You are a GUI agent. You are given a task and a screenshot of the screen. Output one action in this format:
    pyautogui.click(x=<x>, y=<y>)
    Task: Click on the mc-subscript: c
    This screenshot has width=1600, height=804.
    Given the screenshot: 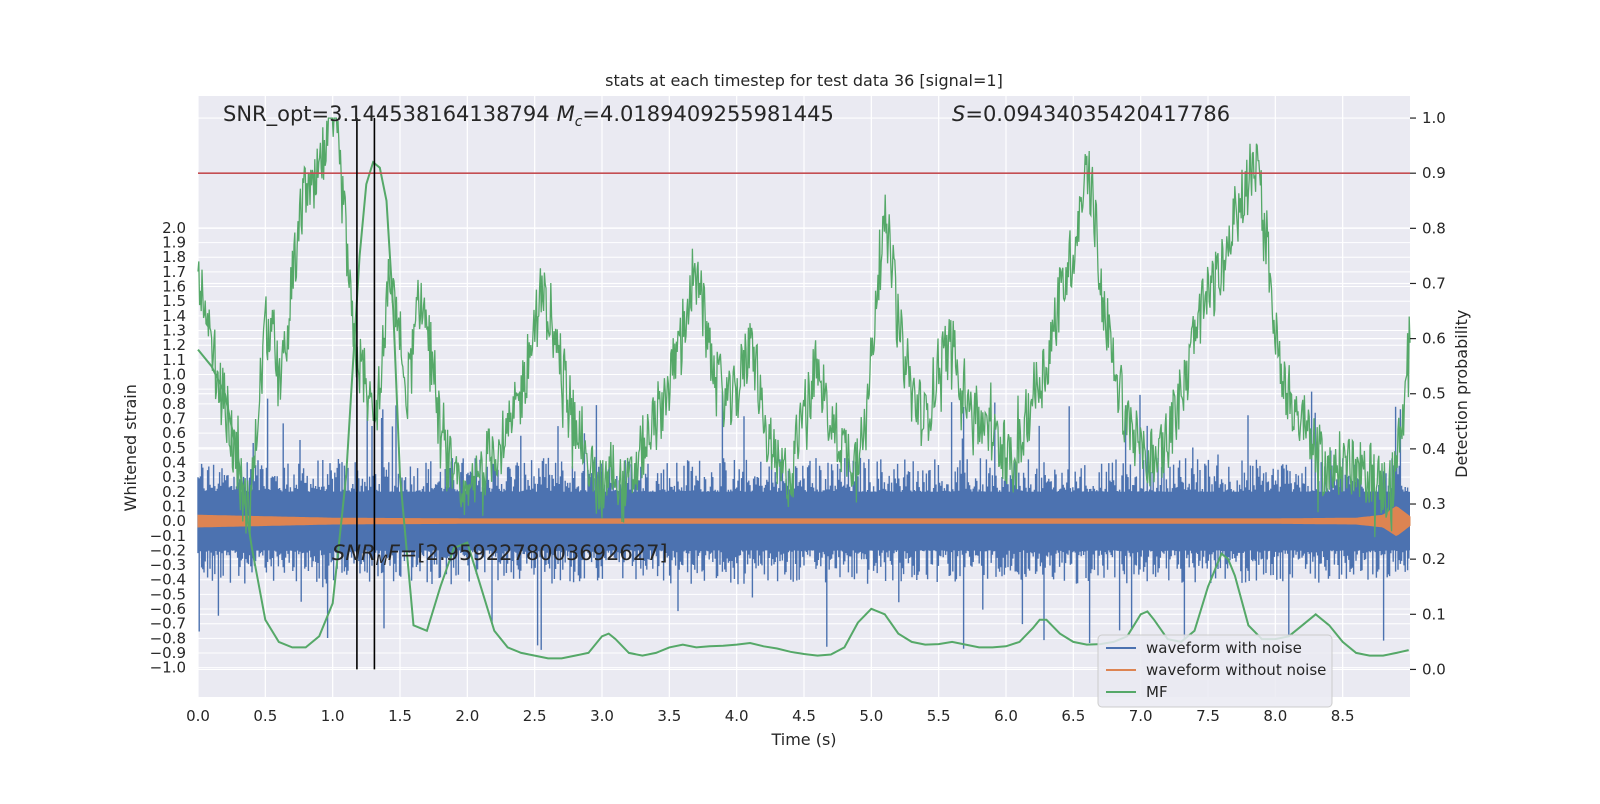 What is the action you would take?
    pyautogui.click(x=579, y=122)
    